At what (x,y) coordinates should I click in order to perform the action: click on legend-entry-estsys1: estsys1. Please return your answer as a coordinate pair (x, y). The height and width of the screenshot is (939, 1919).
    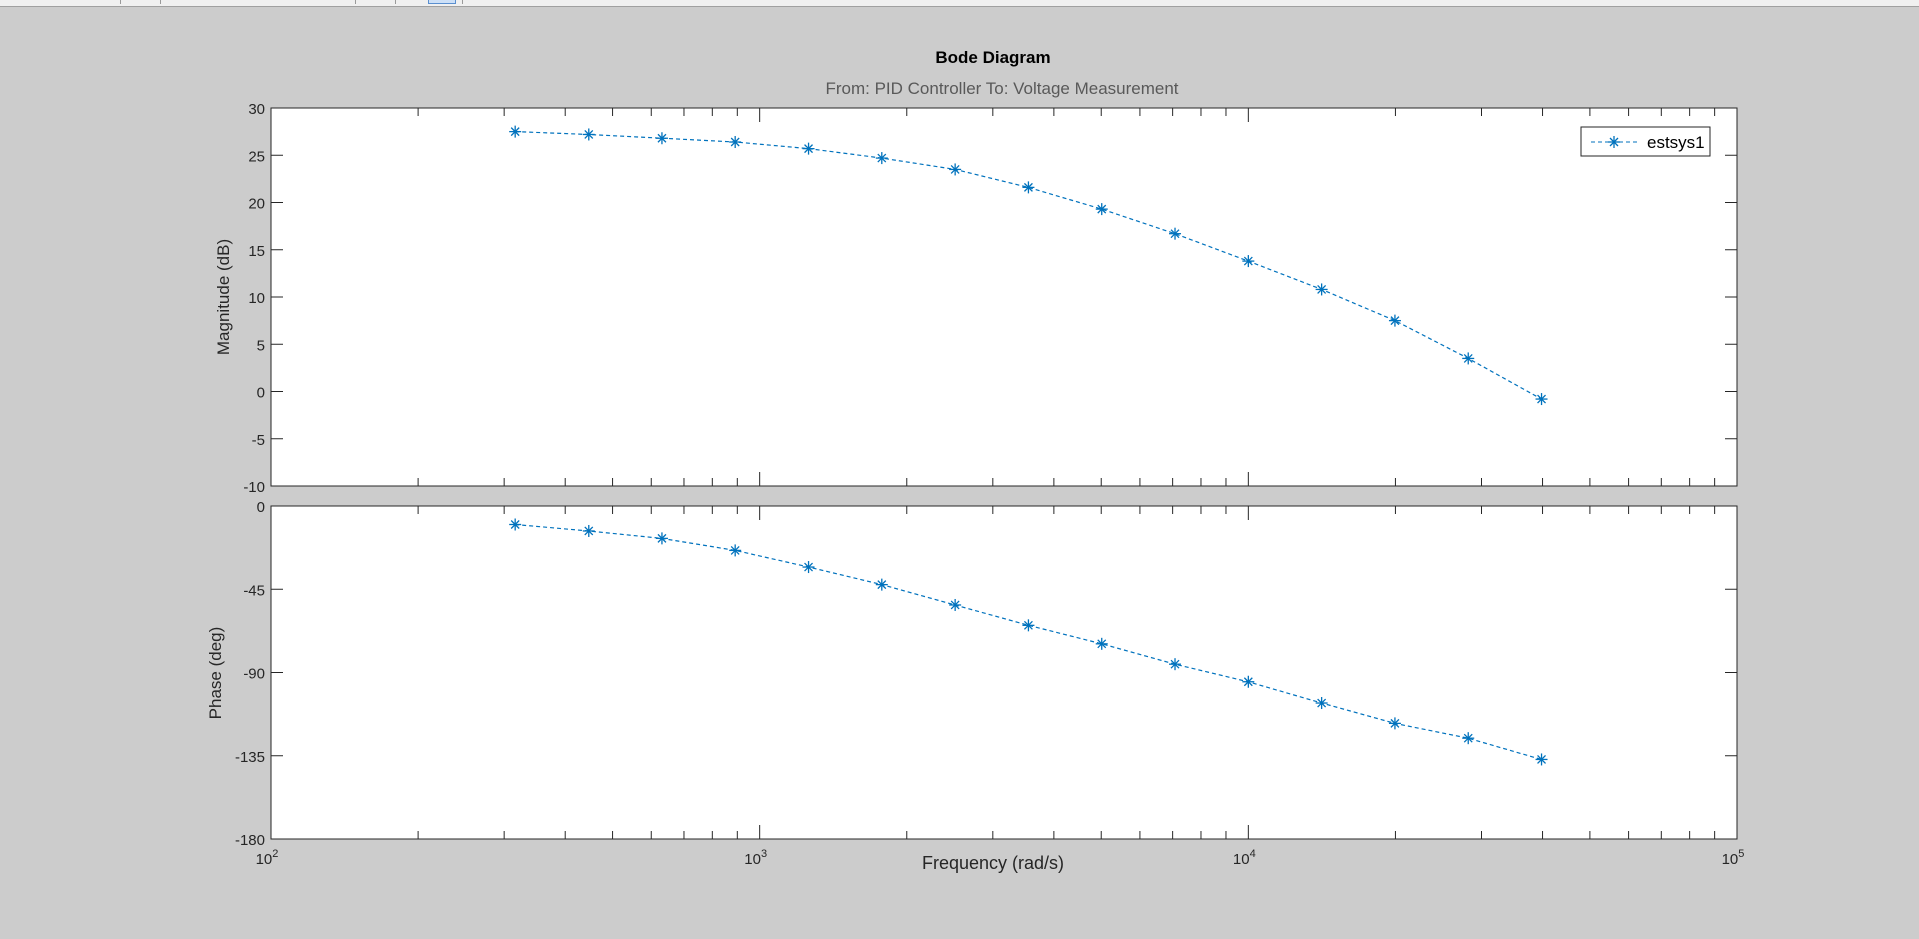
    Looking at the image, I should click on (1676, 142).